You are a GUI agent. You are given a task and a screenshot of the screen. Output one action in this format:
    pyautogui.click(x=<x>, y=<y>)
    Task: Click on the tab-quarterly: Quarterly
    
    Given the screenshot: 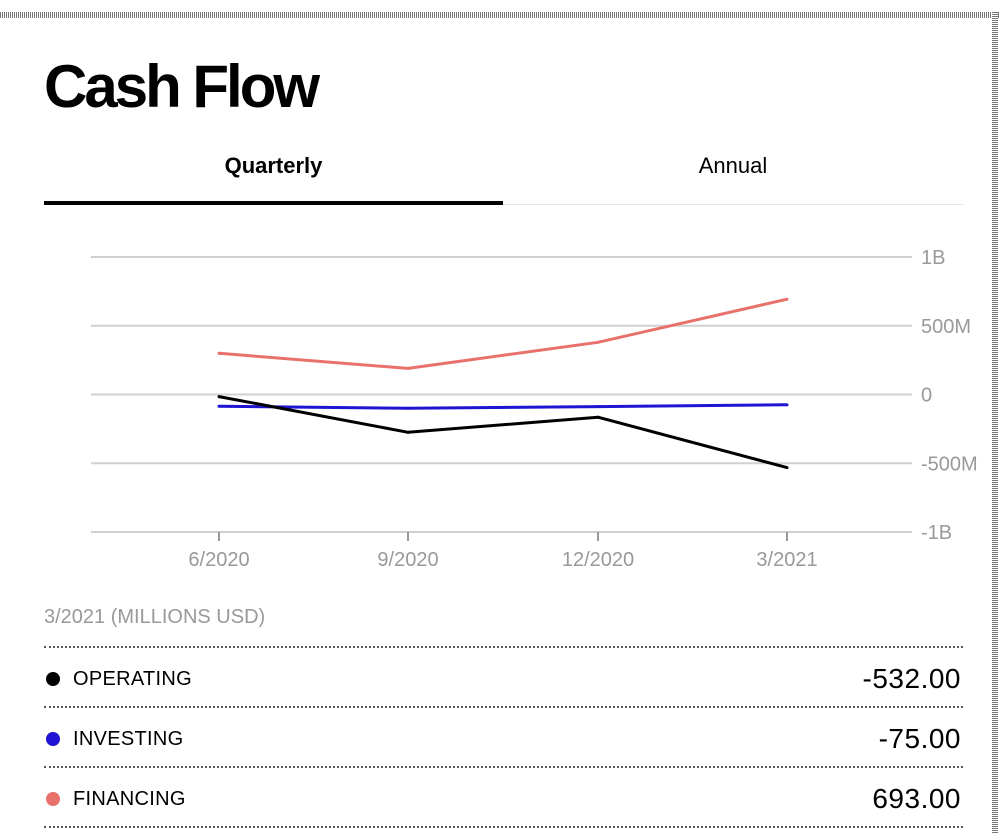 What is the action you would take?
    pyautogui.click(x=273, y=165)
    